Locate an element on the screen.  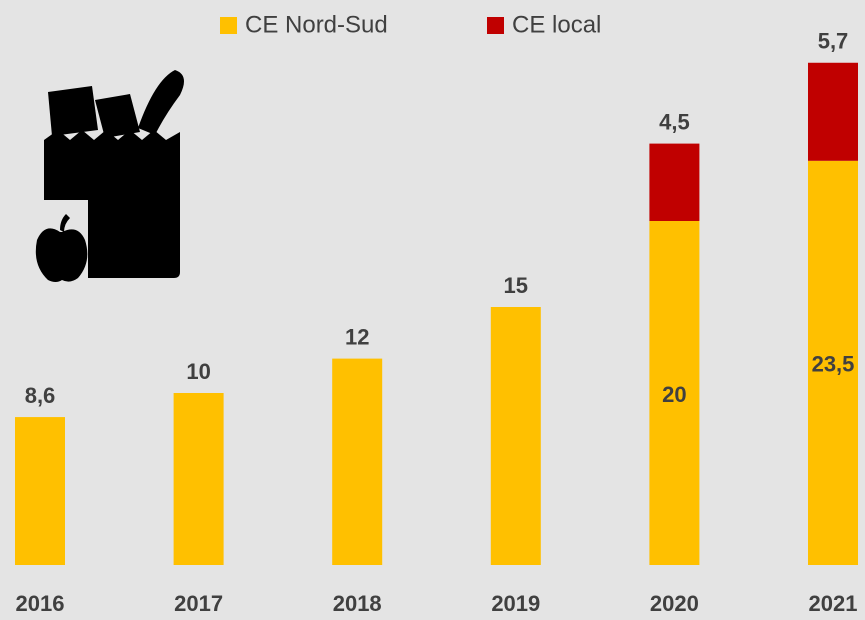
x-tick-label: 2016 is located at coordinates (40, 603).